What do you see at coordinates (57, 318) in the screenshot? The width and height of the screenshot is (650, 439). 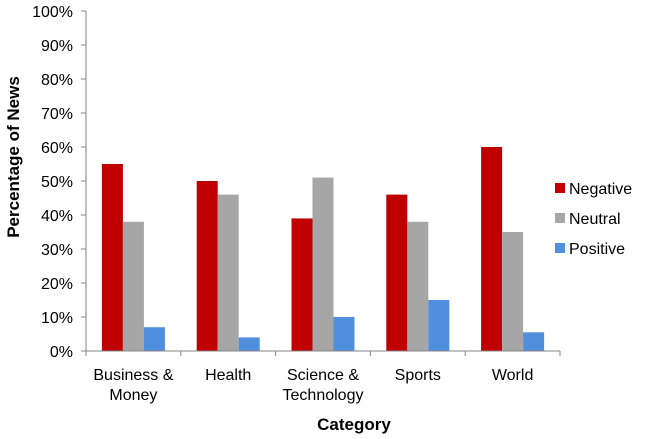 I see `y-tick-label: 10%` at bounding box center [57, 318].